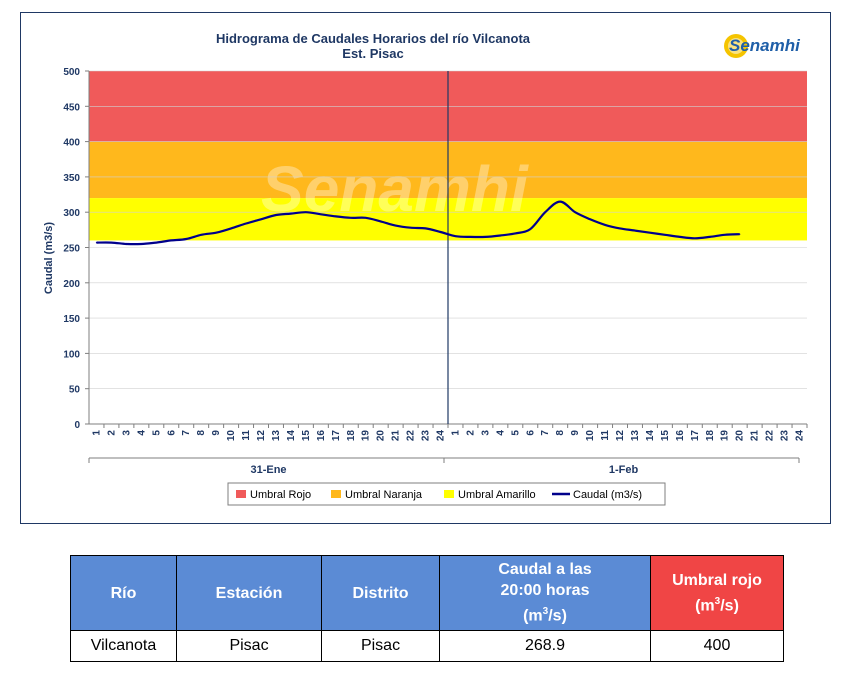 The height and width of the screenshot is (677, 853). Describe the element at coordinates (71, 213) in the screenshot. I see `y-tick-label: 300` at that location.